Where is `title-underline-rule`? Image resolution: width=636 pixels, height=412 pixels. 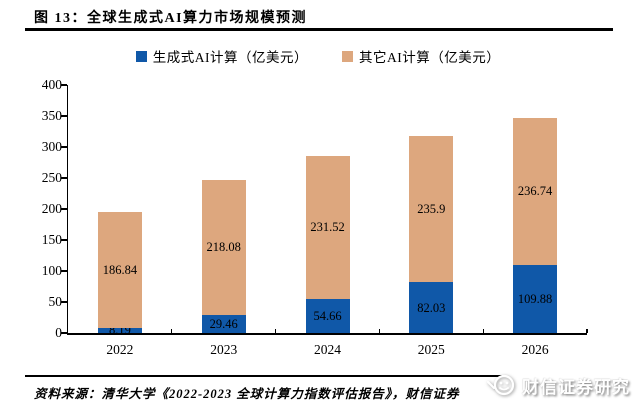
title-underline-rule is located at coordinates (319, 29).